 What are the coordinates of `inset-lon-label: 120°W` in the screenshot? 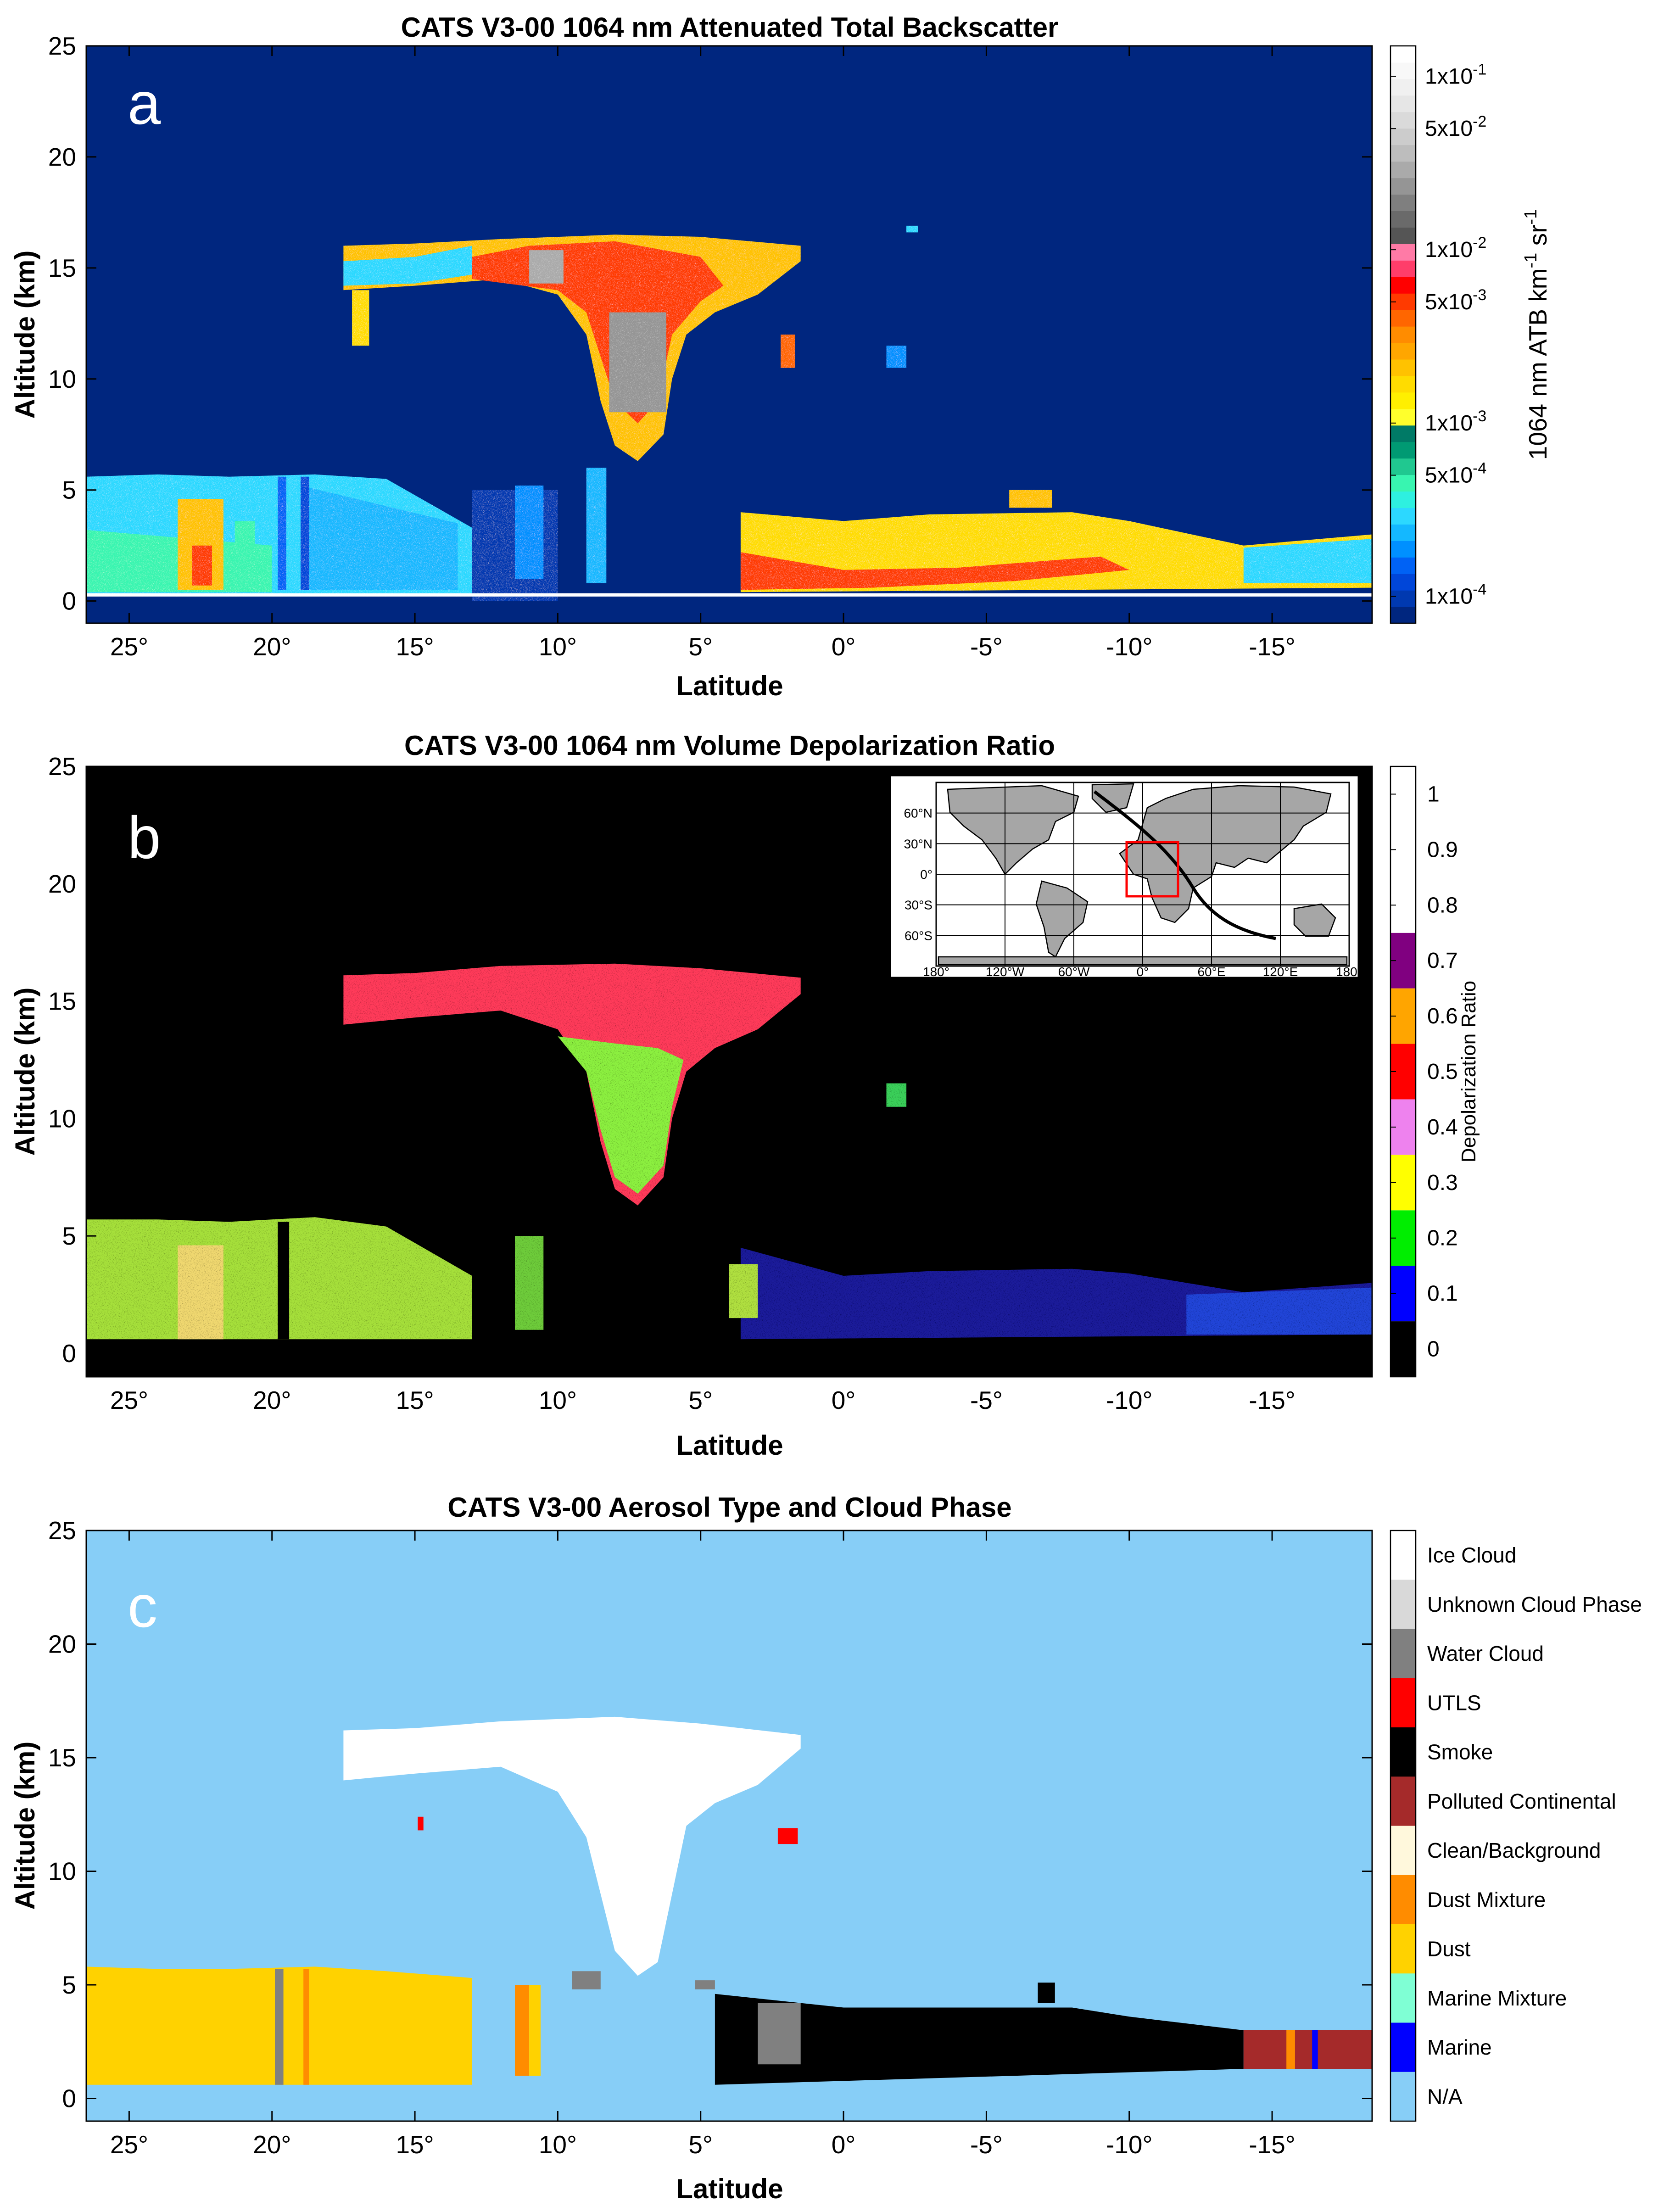 It's located at (1005, 972).